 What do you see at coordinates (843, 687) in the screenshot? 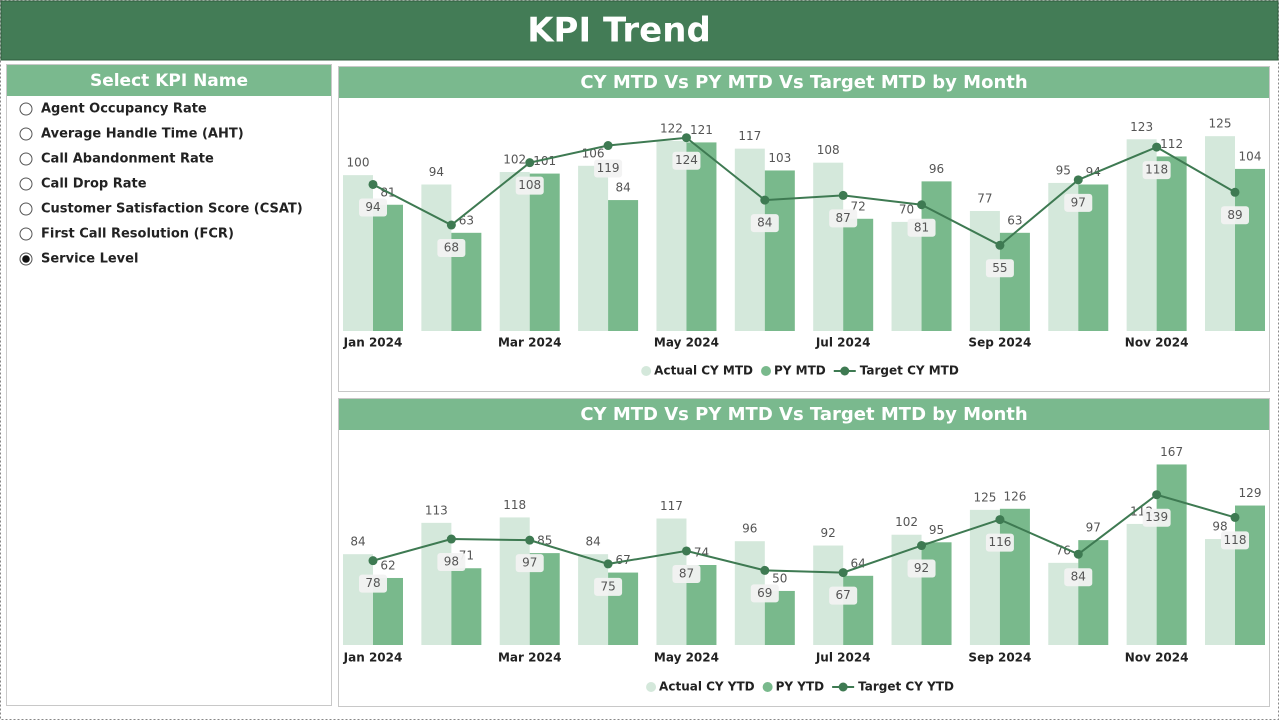
I see `legend-marker` at bounding box center [843, 687].